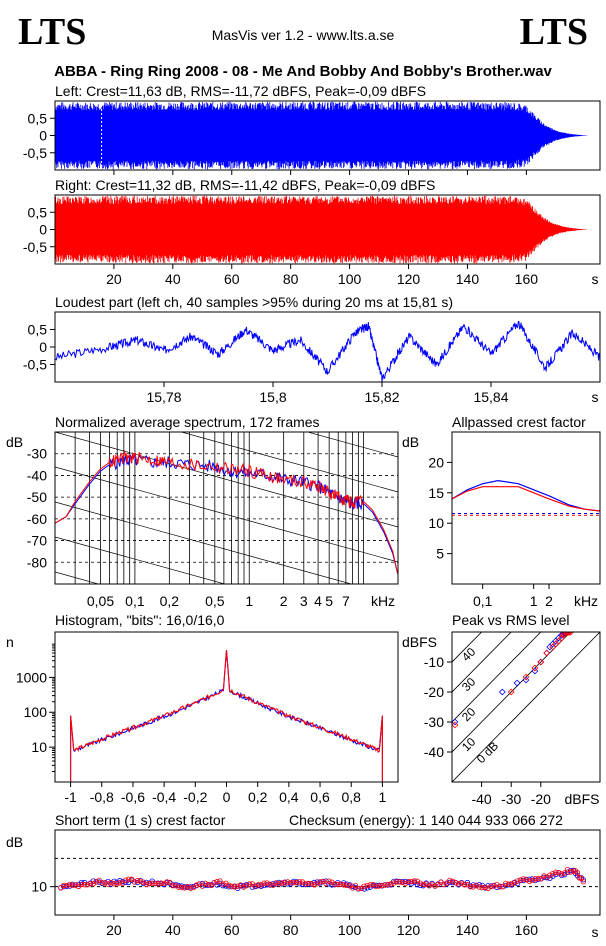 This screenshot has width=606, height=946. What do you see at coordinates (37, 541) in the screenshot?
I see `spectrum-ytick-label-4: -70` at bounding box center [37, 541].